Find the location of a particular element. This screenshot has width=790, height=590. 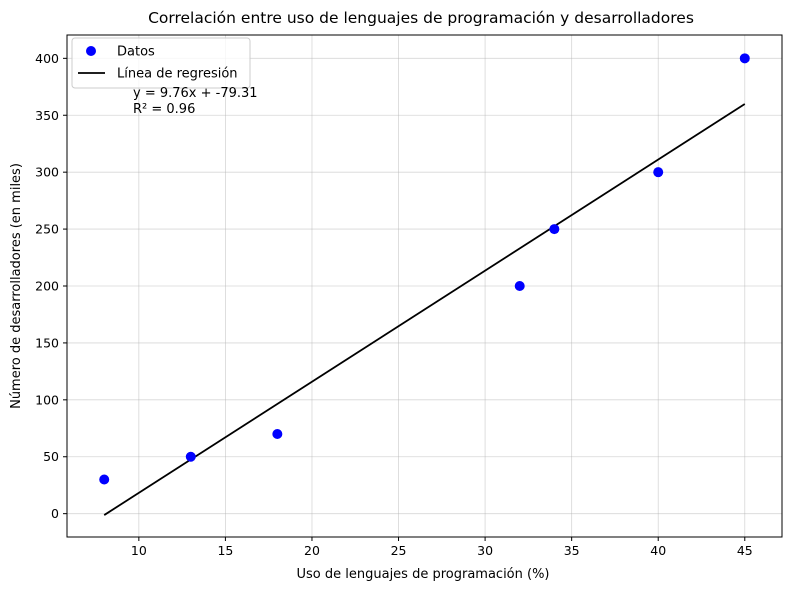

y-tick-label: 250 is located at coordinates (47, 229).